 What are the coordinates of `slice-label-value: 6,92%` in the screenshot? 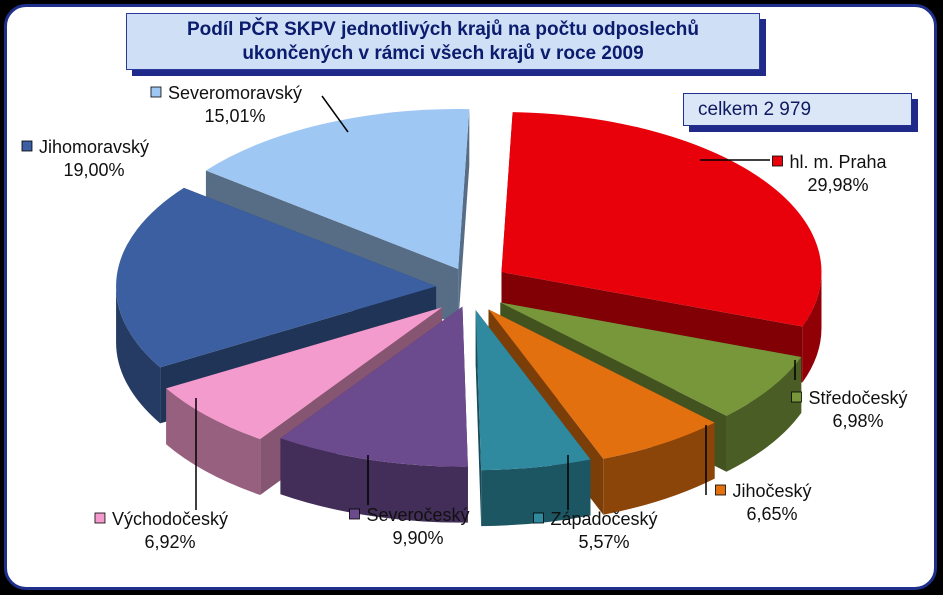 It's located at (169, 542).